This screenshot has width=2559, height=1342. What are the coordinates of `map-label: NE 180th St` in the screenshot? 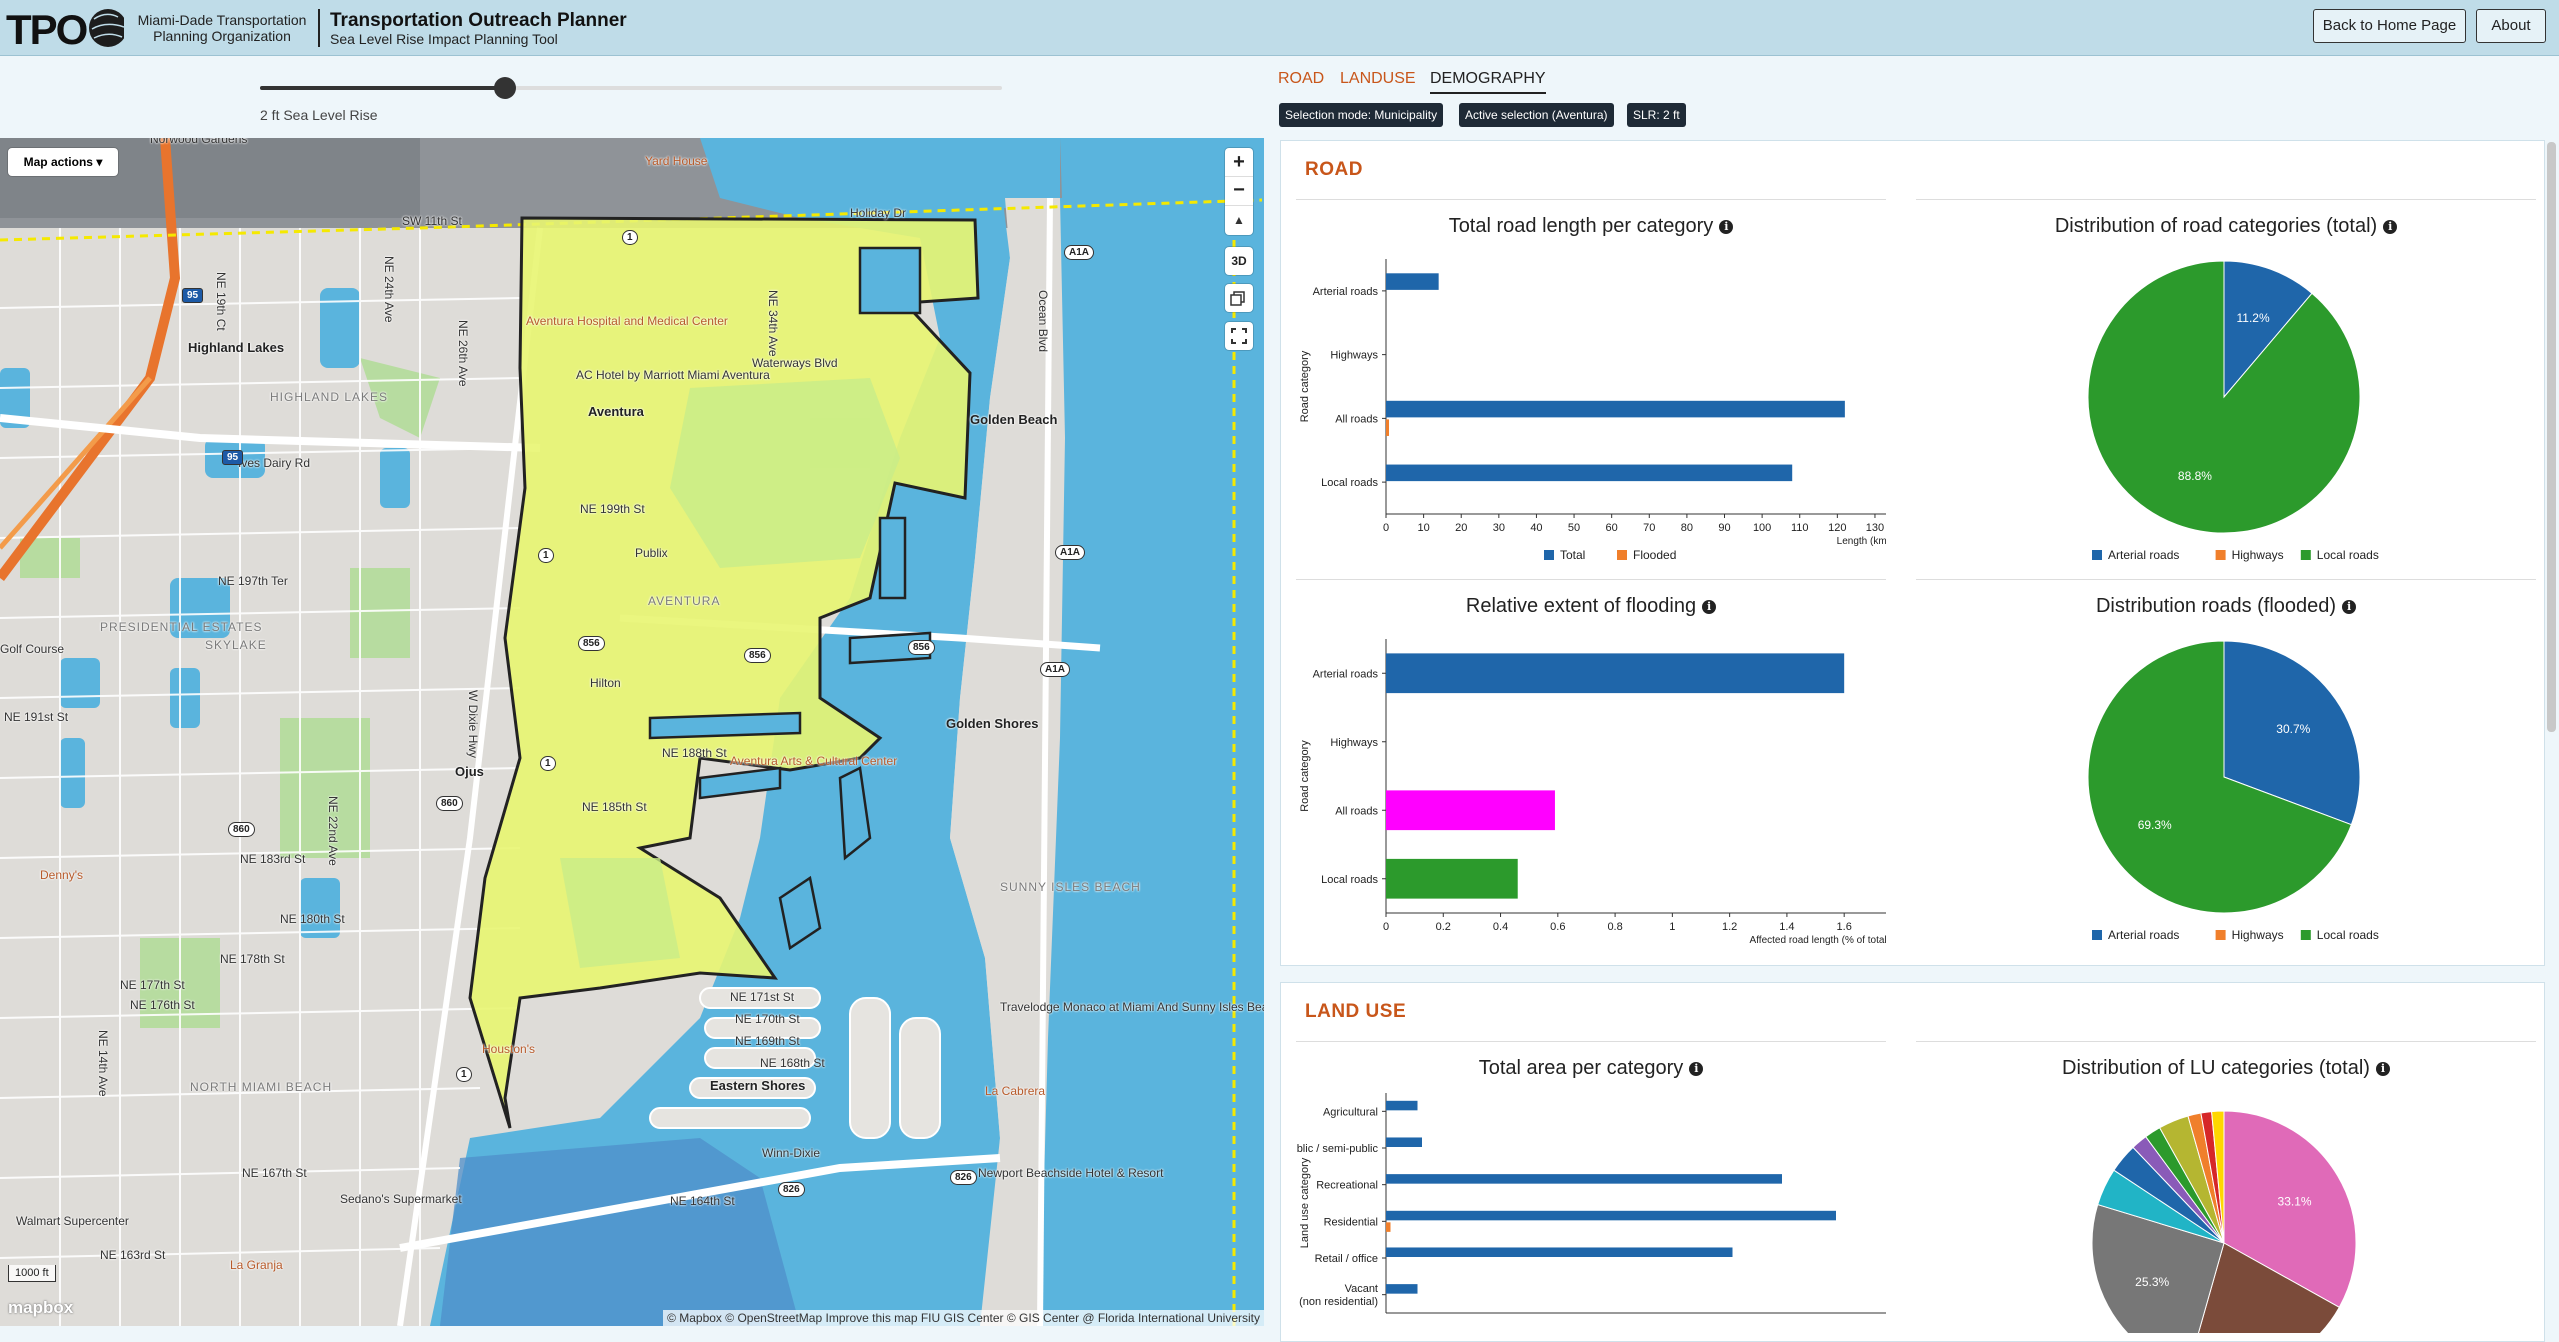 It's located at (312, 919).